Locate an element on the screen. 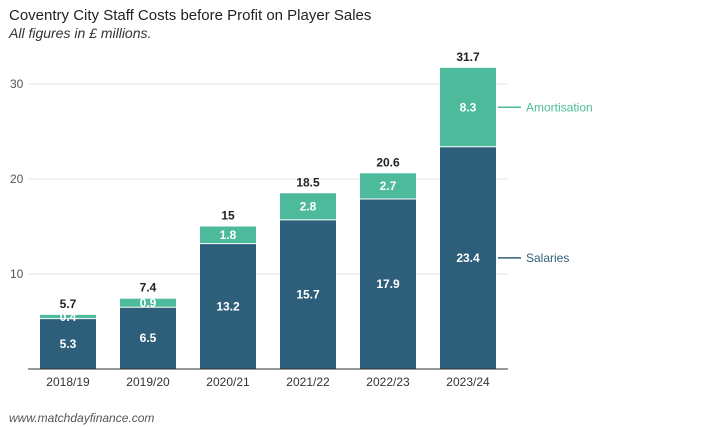 This screenshot has height=427, width=722. y-tick-label: 10 is located at coordinates (17, 274).